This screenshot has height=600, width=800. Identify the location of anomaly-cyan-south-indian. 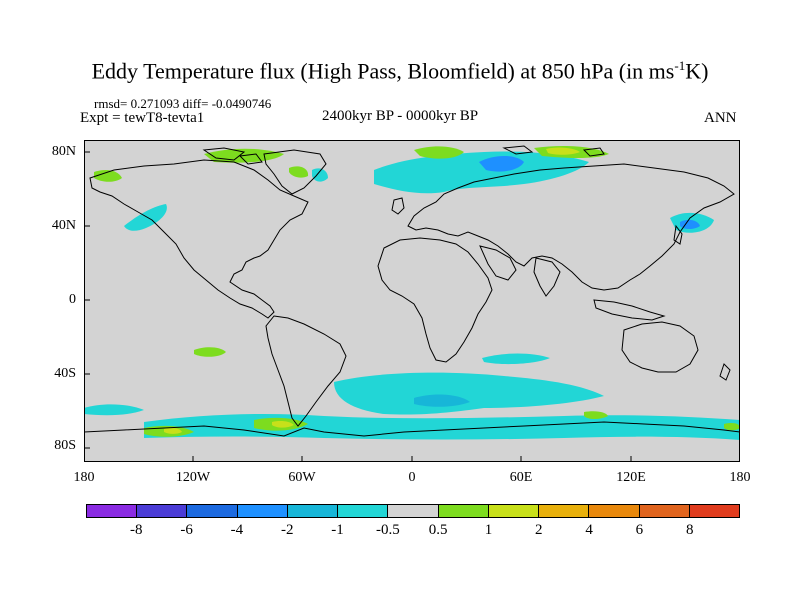
(516, 359).